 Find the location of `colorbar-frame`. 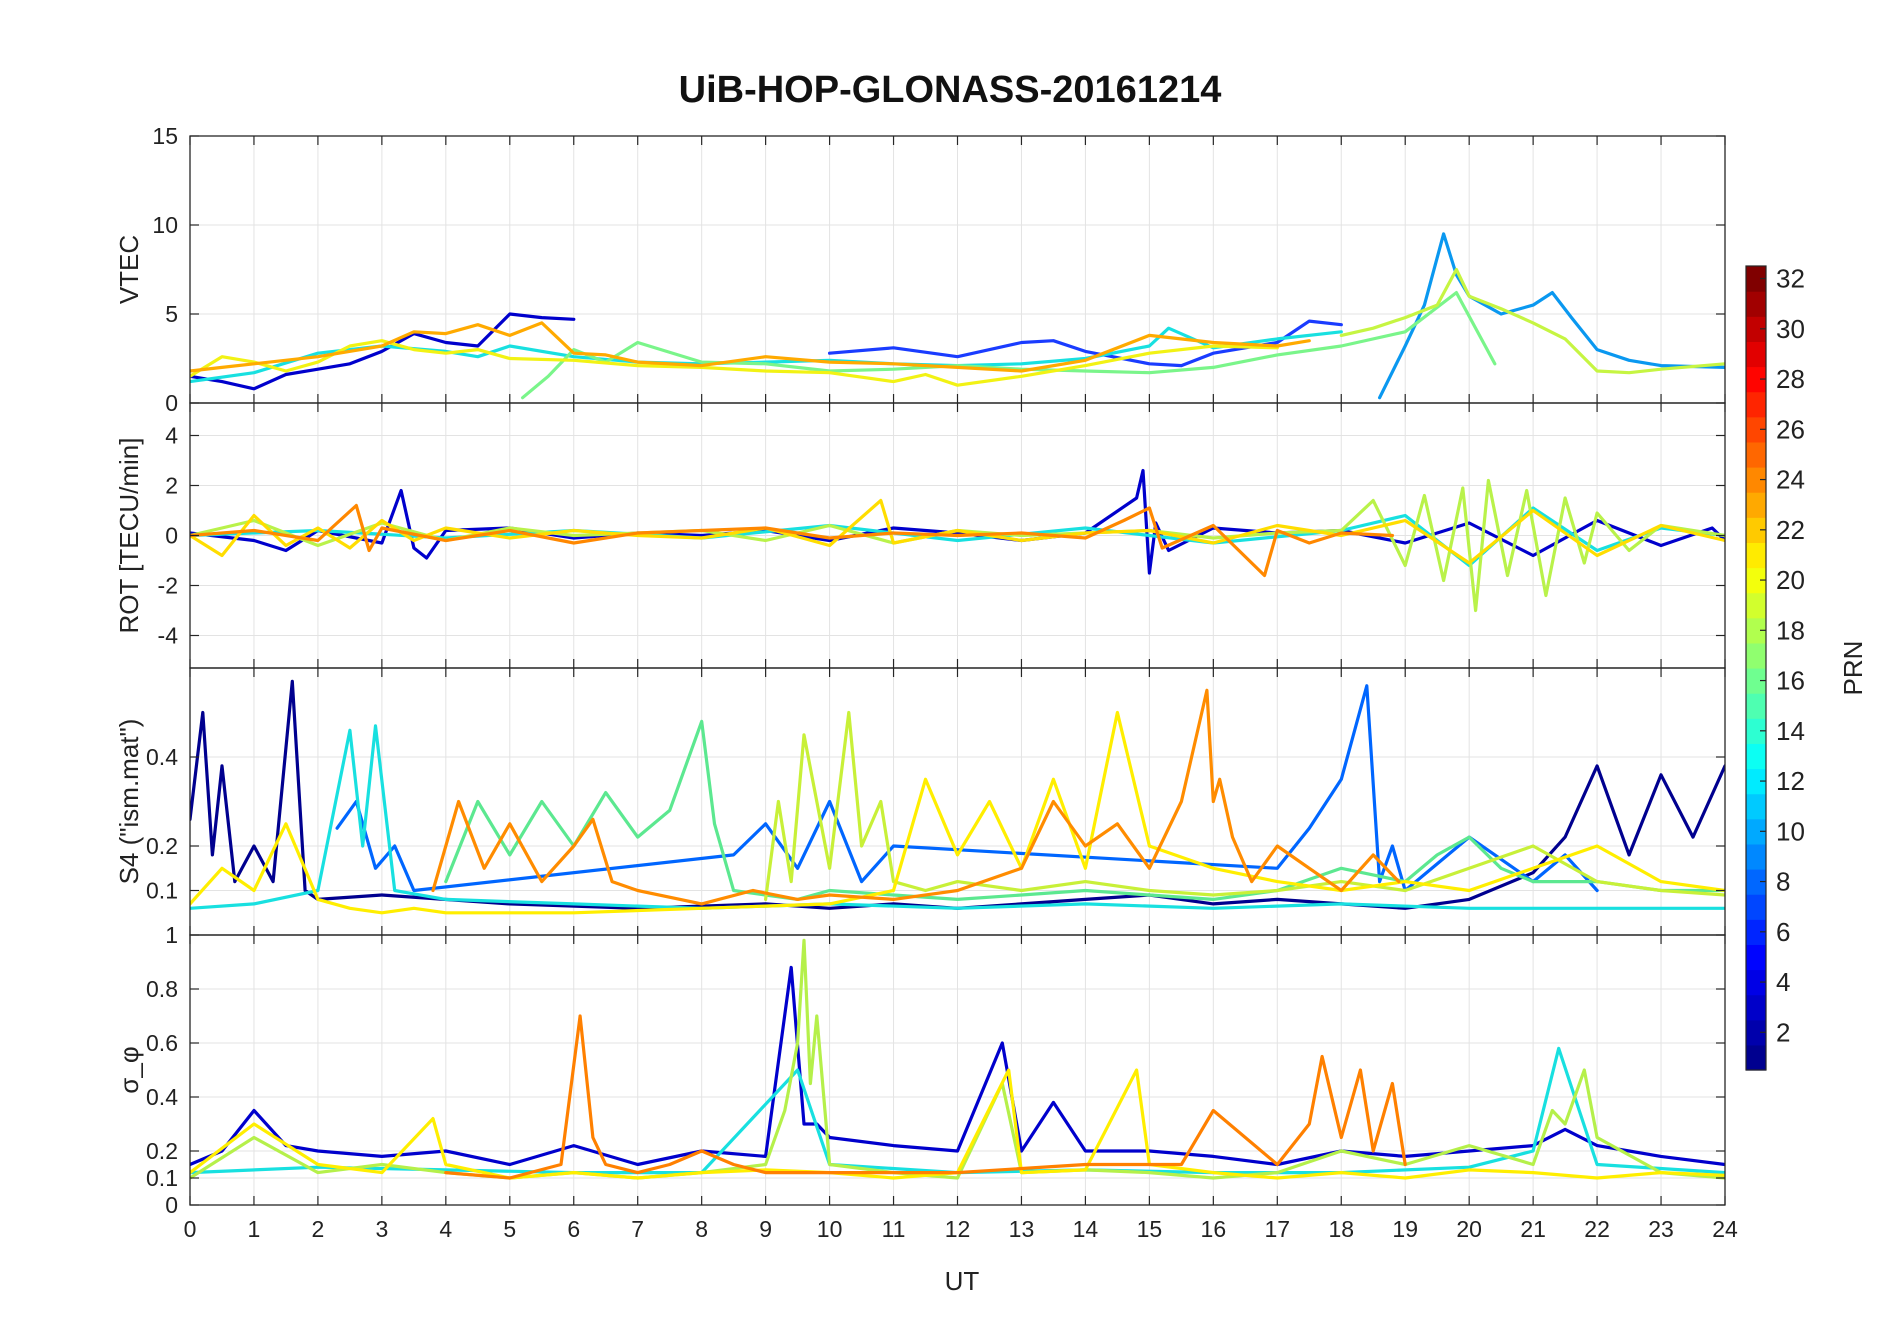

colorbar-frame is located at coordinates (1756, 668).